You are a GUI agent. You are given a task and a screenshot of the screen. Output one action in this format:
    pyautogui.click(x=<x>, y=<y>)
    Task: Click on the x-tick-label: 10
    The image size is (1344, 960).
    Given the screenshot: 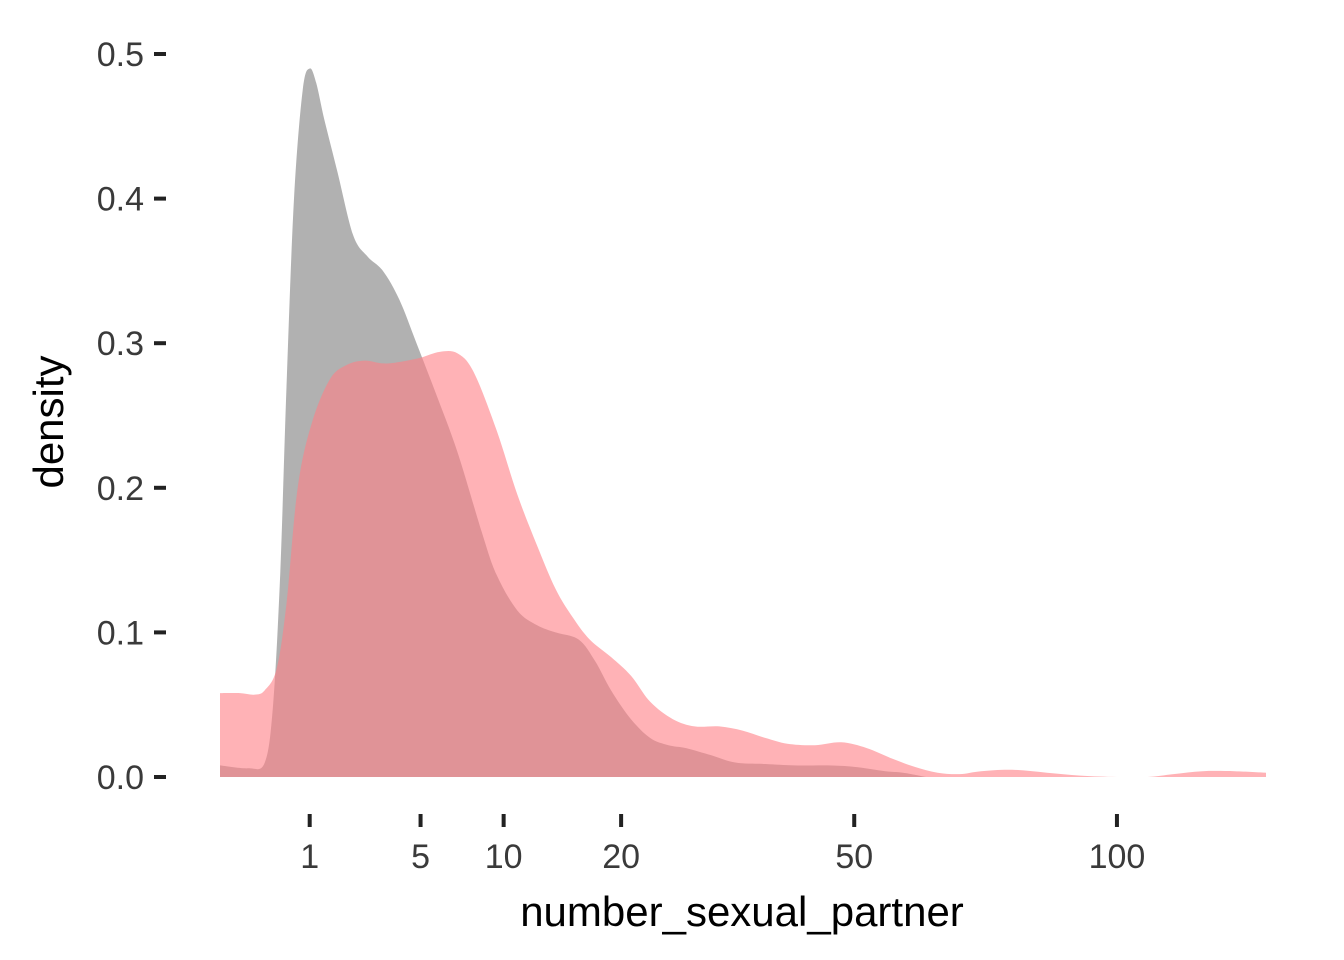 What is the action you would take?
    pyautogui.click(x=504, y=857)
    